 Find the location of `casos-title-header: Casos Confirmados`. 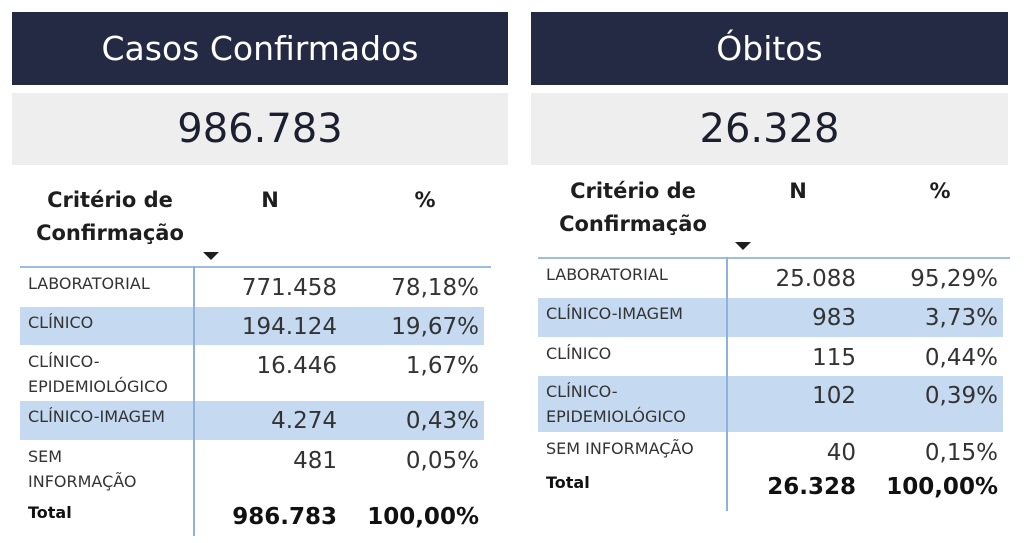

casos-title-header: Casos Confirmados is located at coordinates (260, 48).